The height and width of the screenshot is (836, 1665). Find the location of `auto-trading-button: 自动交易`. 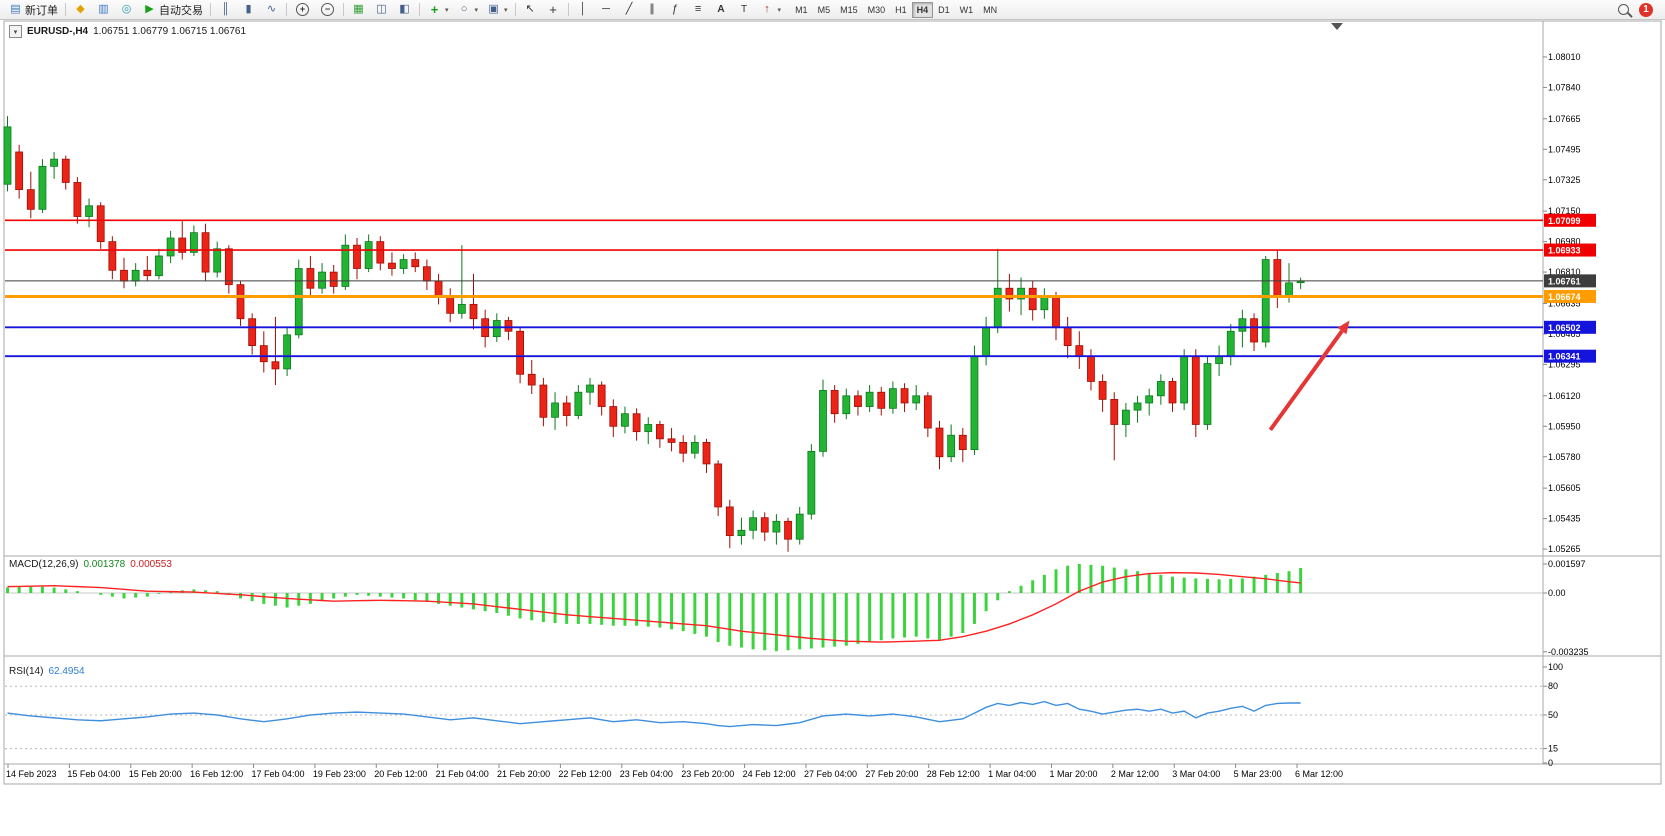

auto-trading-button: 自动交易 is located at coordinates (172, 9).